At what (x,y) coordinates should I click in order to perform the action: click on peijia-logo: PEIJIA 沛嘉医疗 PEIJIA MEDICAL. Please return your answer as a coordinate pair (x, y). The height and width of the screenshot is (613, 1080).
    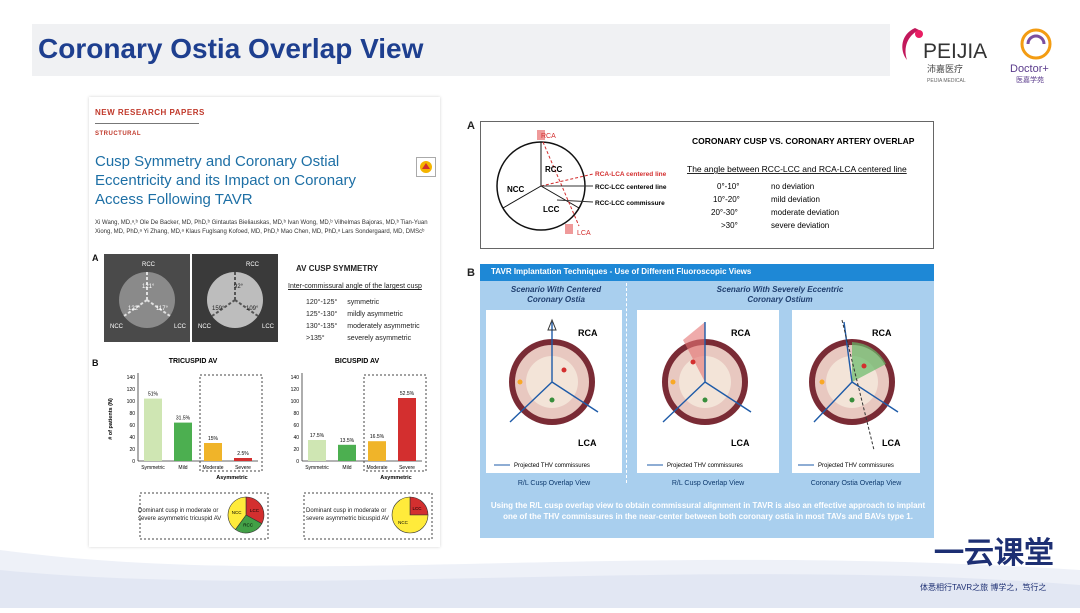
    Looking at the image, I should click on (945, 54).